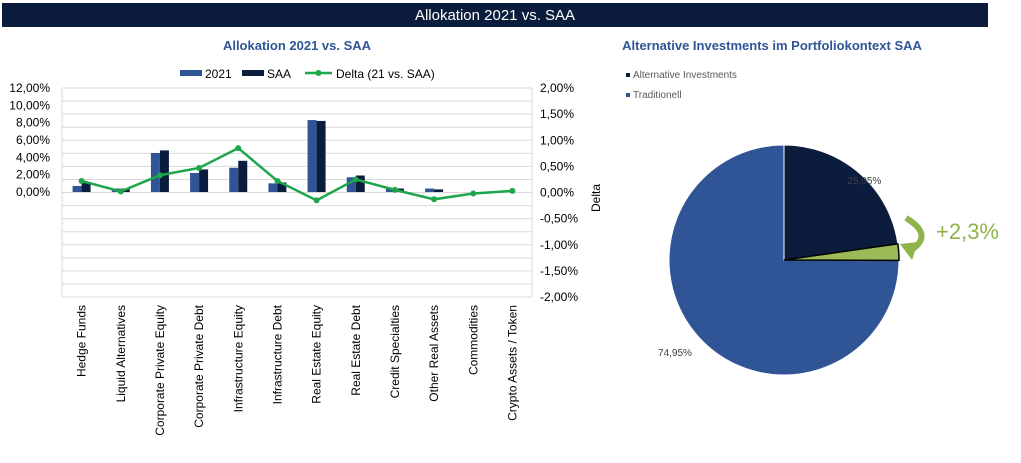 This screenshot has width=1021, height=463. I want to click on y-right-tick-label: -1,50%, so click(559, 271).